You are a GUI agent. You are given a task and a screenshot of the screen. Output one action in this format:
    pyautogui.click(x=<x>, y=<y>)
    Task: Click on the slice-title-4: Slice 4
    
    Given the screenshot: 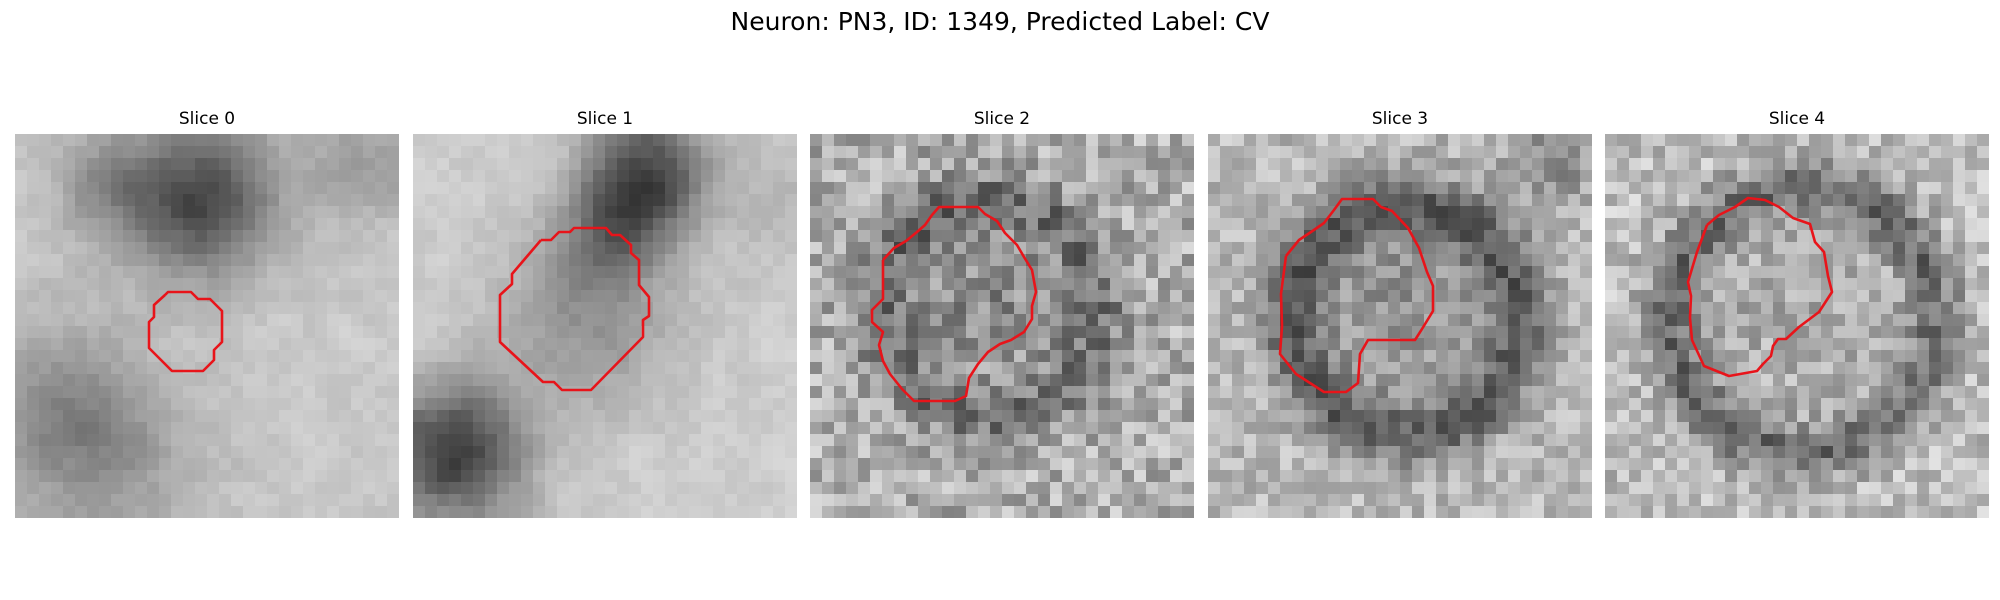 What is the action you would take?
    pyautogui.click(x=1797, y=119)
    